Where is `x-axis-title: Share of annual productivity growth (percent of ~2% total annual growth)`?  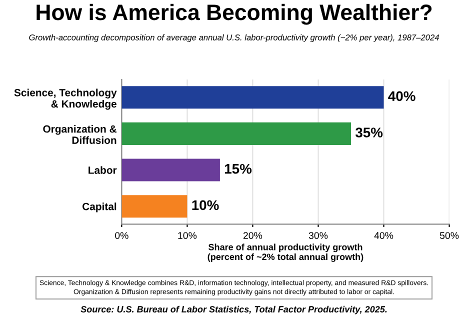
x-axis-title: Share of annual productivity growth (percent of ~2% total annual growth) is located at coordinates (286, 253).